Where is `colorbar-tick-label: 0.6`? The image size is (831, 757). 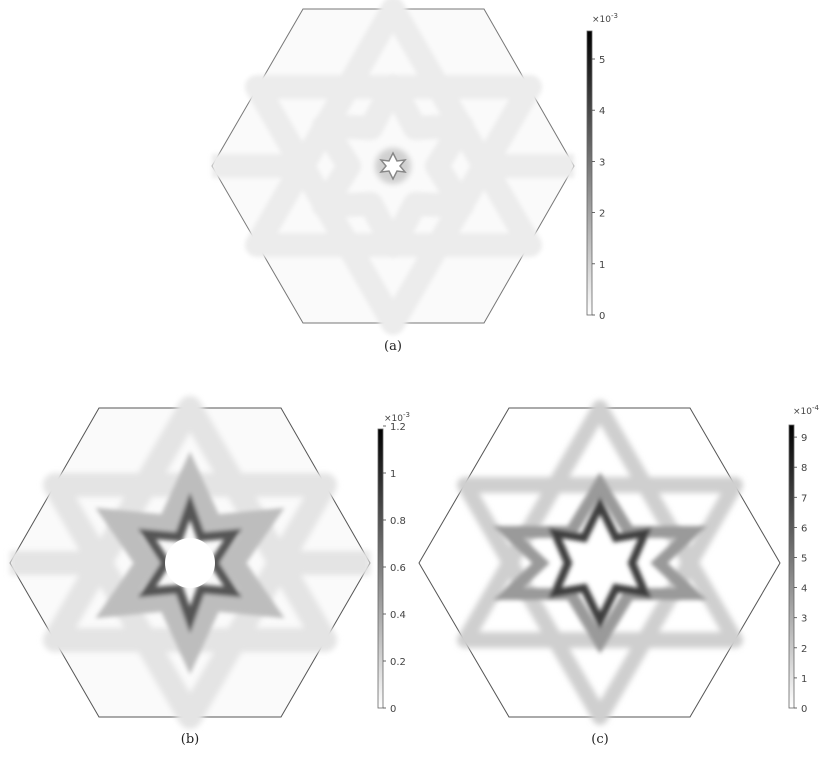
colorbar-tick-label: 0.6 is located at coordinates (398, 568).